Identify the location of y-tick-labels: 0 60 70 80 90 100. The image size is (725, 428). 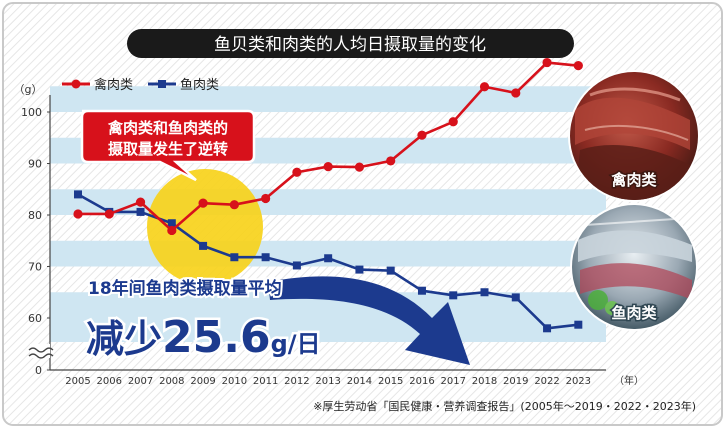
(35, 241).